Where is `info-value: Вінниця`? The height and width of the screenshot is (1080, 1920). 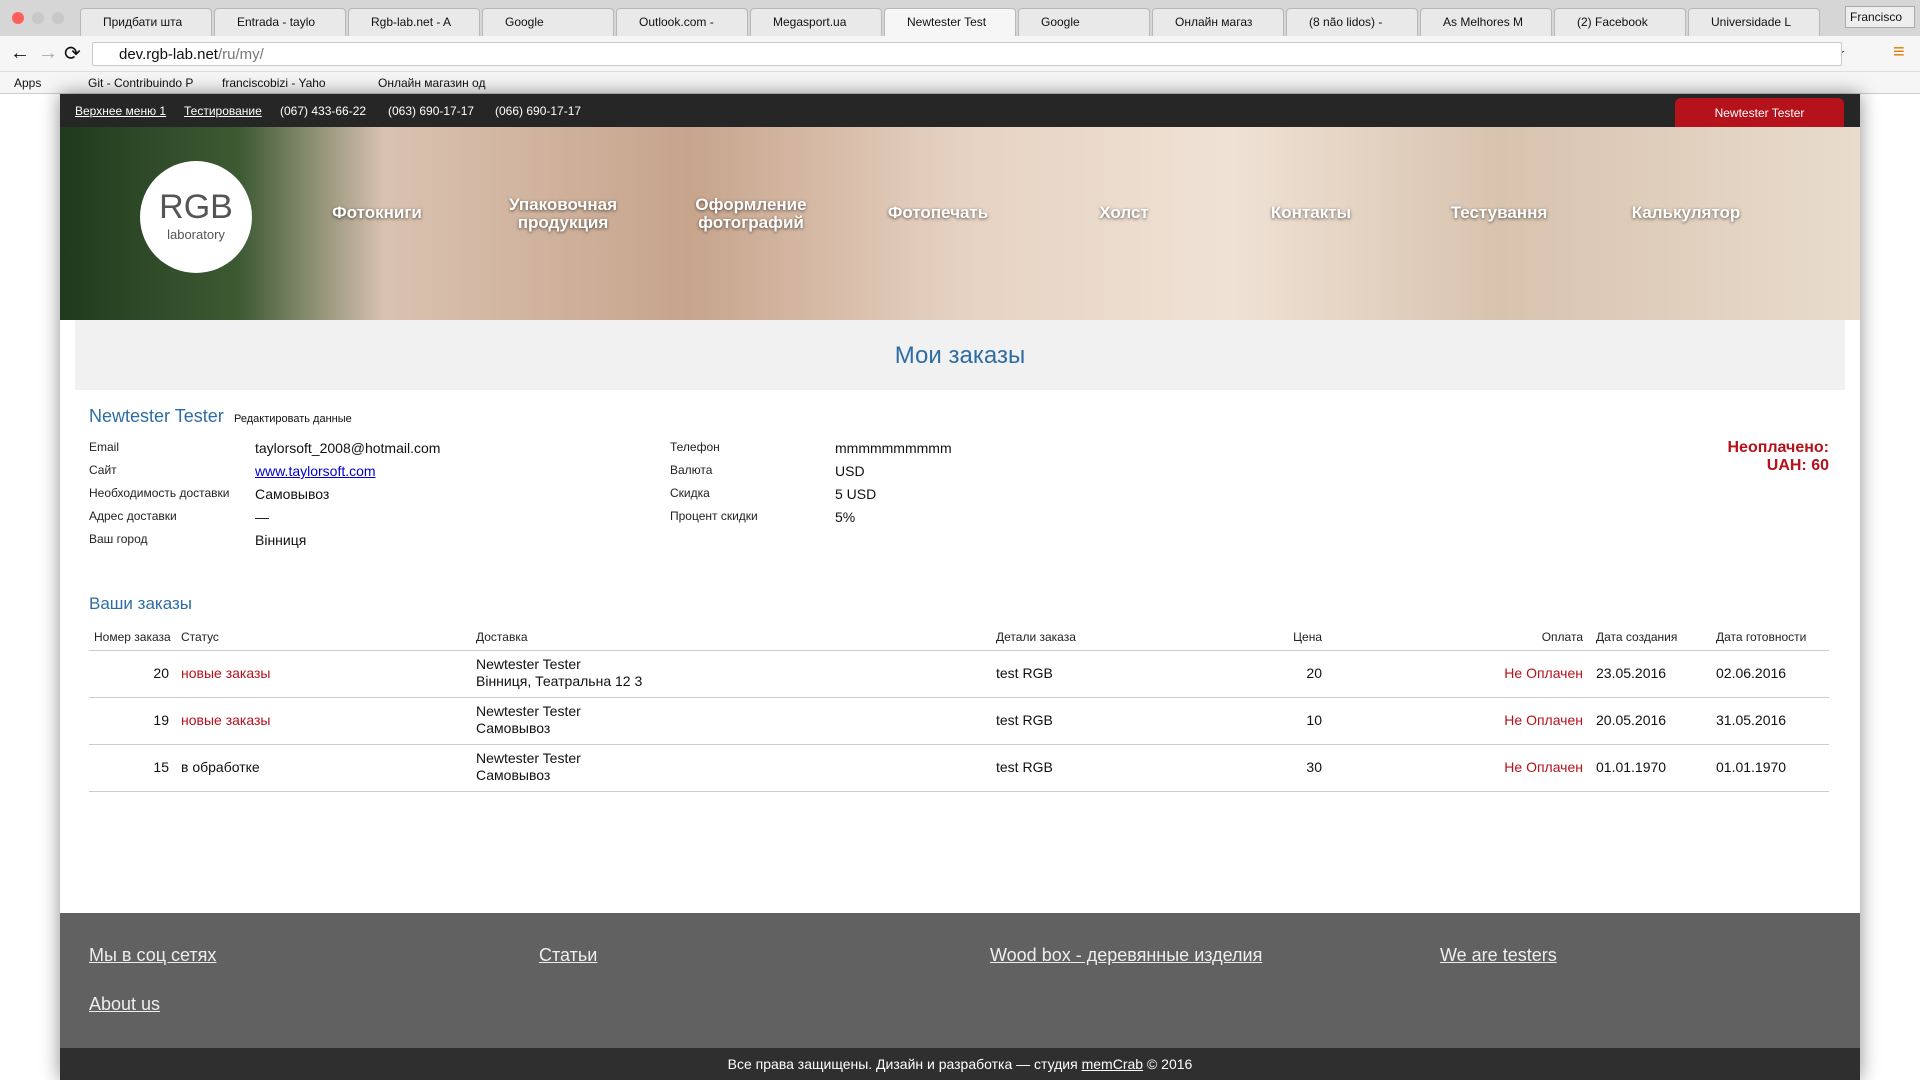
info-value: Вінниця is located at coordinates (281, 540).